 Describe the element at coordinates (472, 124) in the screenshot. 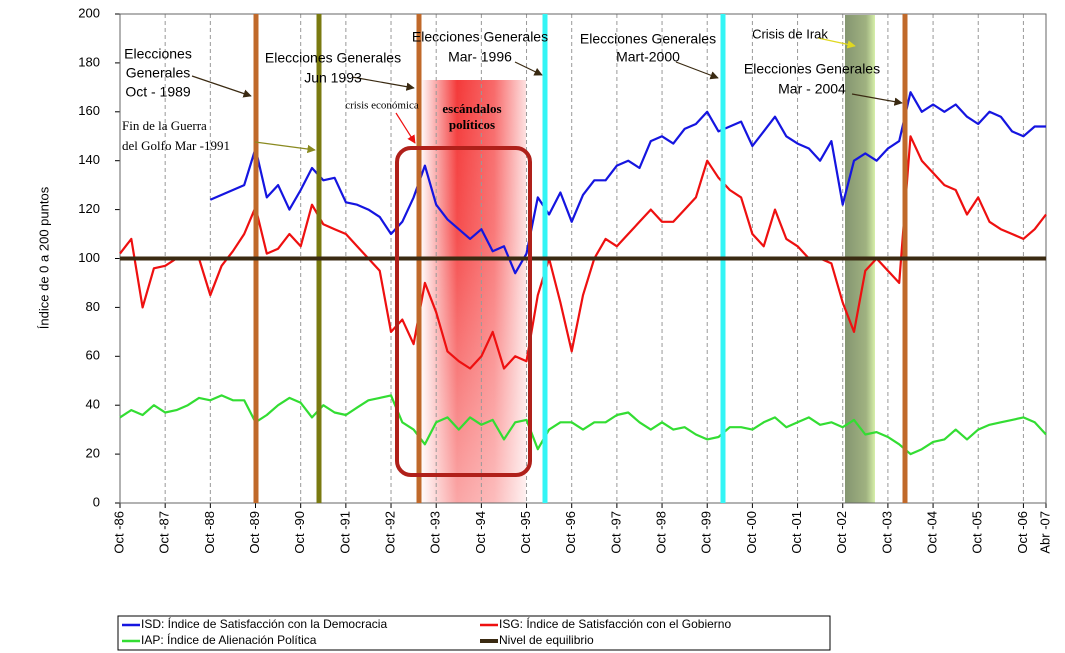

I see `annotation: políticos` at that location.